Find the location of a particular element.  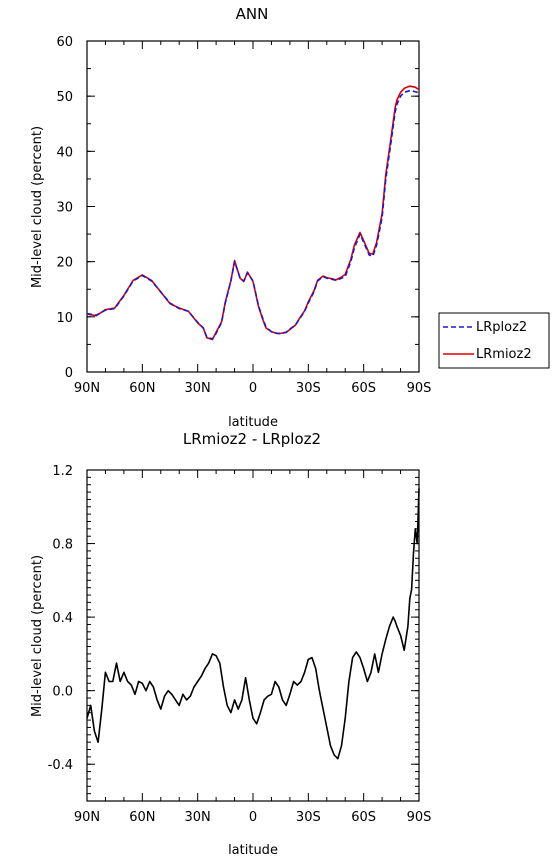

y-tick-label: 10 is located at coordinates (64, 318).